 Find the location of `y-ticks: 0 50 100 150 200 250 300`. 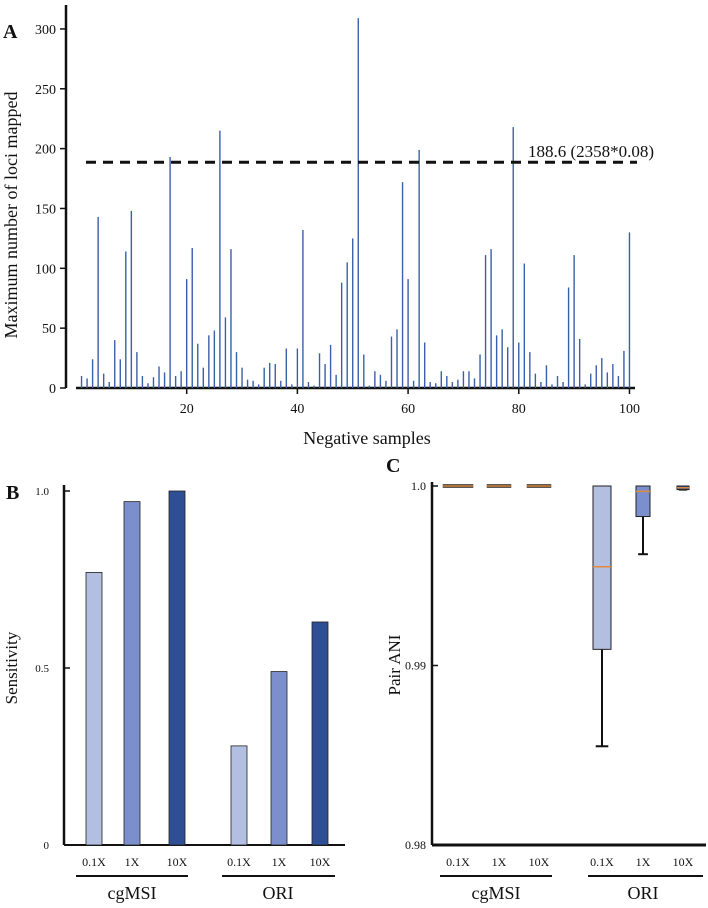

y-ticks: 0 50 100 150 200 250 300 is located at coordinates (50, 210).